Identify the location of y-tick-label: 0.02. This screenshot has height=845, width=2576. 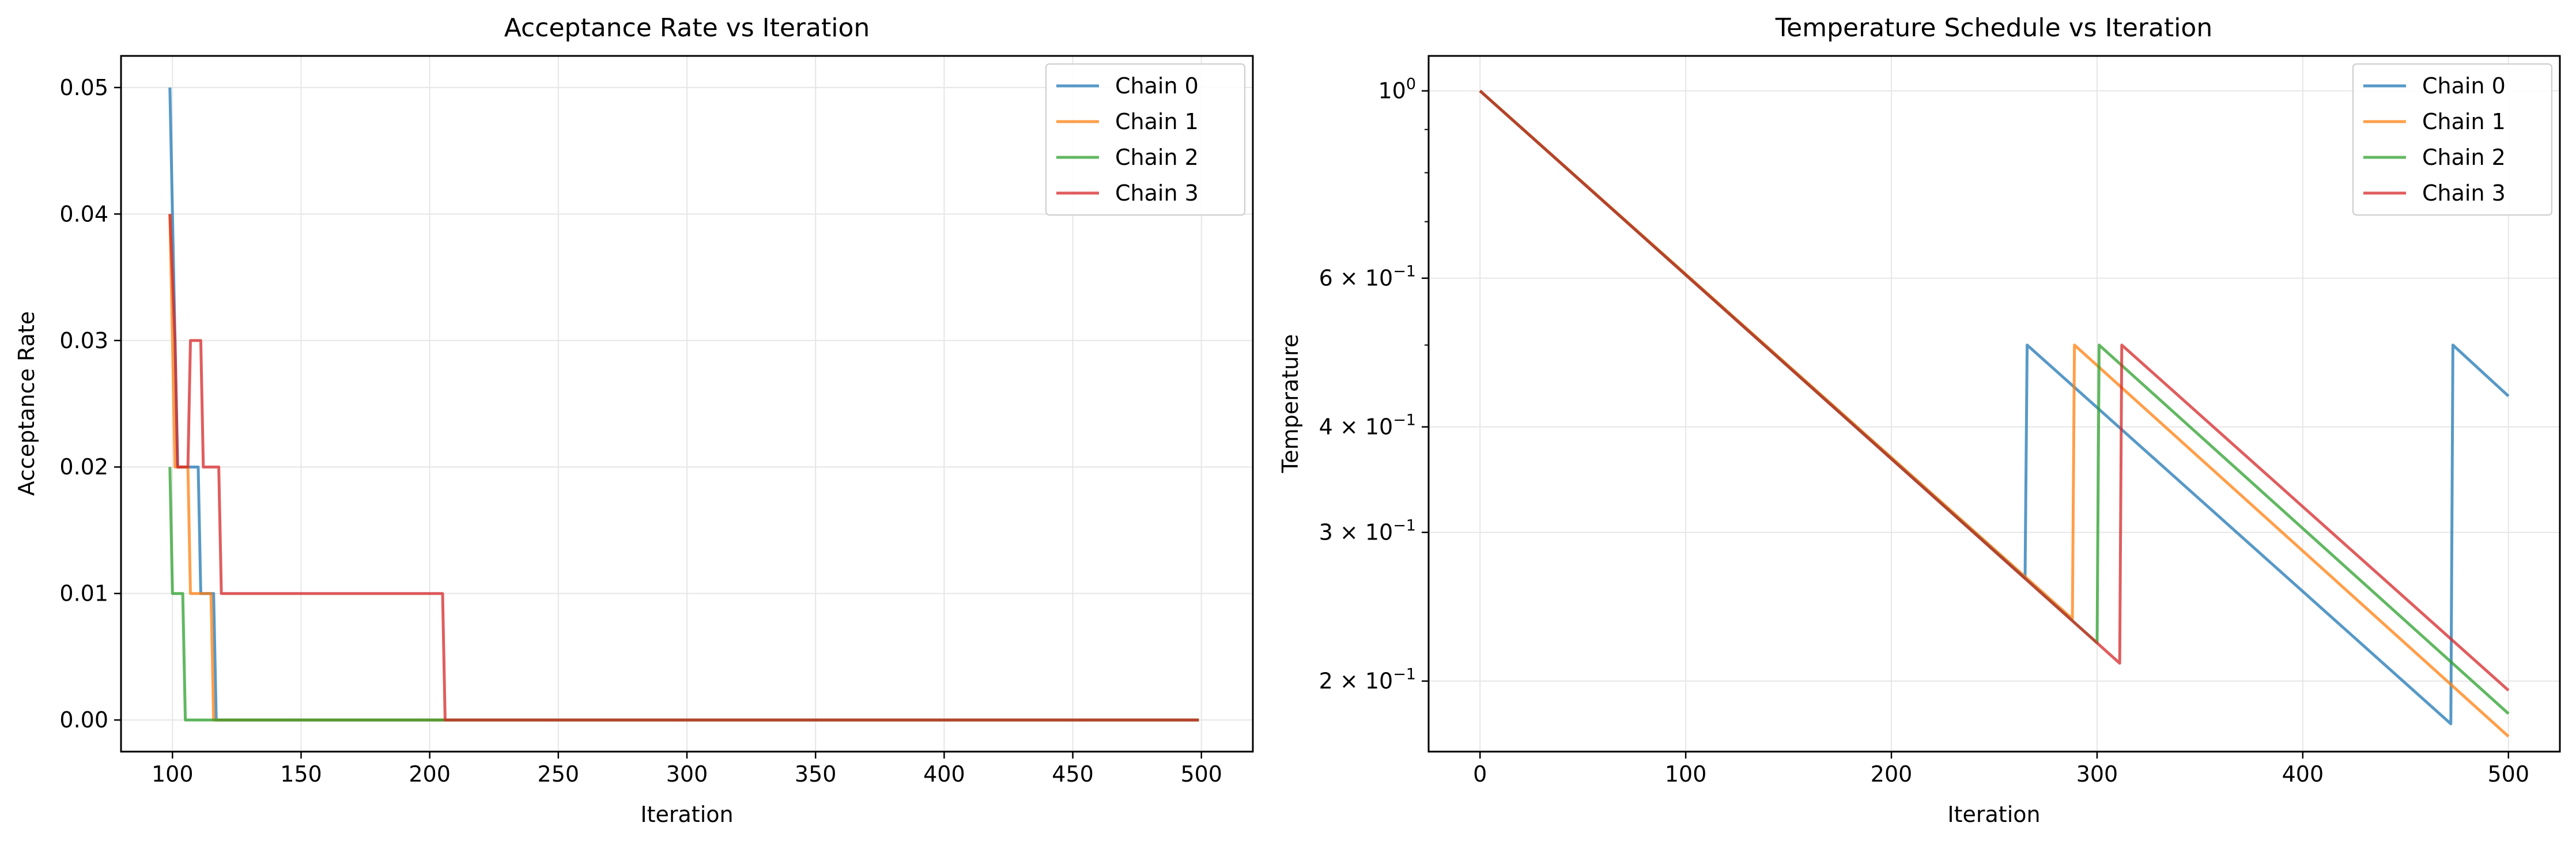
(83, 467).